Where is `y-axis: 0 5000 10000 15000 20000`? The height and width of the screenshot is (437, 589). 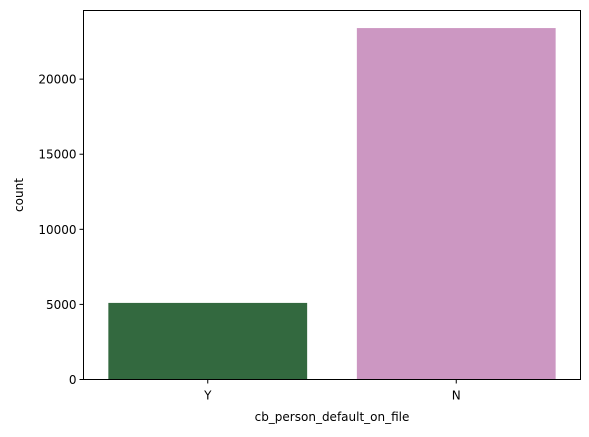
y-axis: 0 5000 10000 15000 20000 is located at coordinates (61, 230).